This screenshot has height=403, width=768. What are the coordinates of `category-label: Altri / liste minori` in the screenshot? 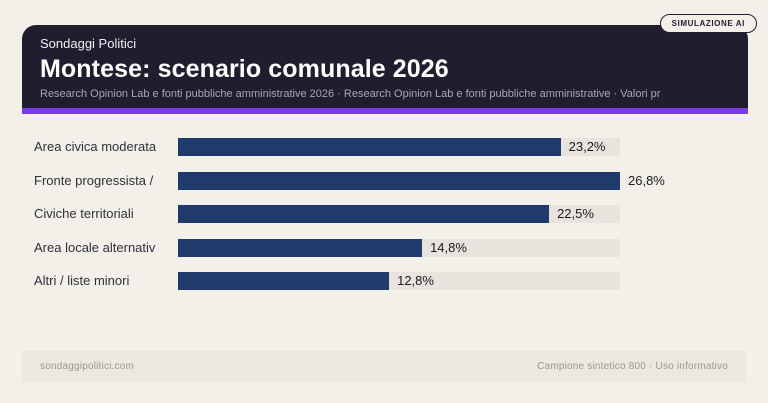 It's located at (82, 280).